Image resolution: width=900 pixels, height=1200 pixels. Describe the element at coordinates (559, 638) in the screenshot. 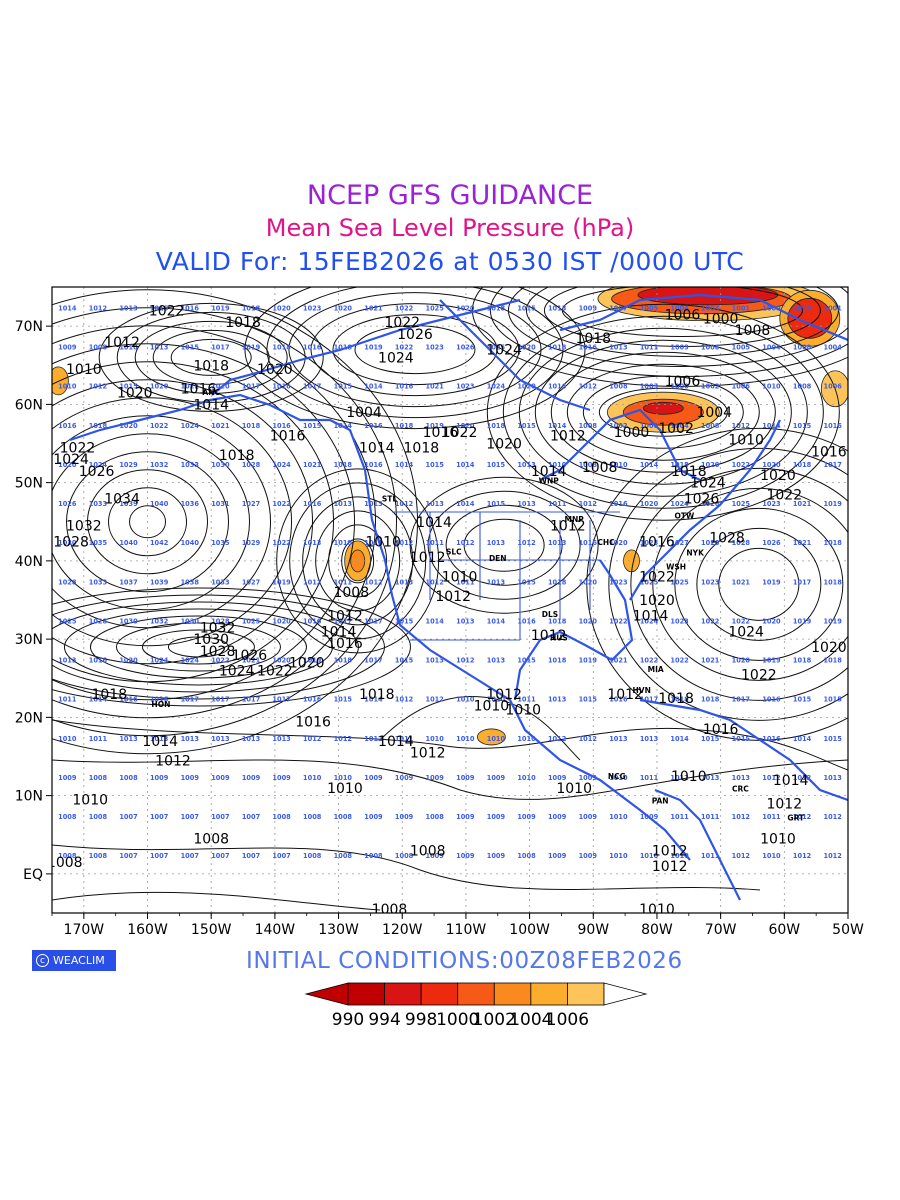

I see `station-label: HUS` at that location.